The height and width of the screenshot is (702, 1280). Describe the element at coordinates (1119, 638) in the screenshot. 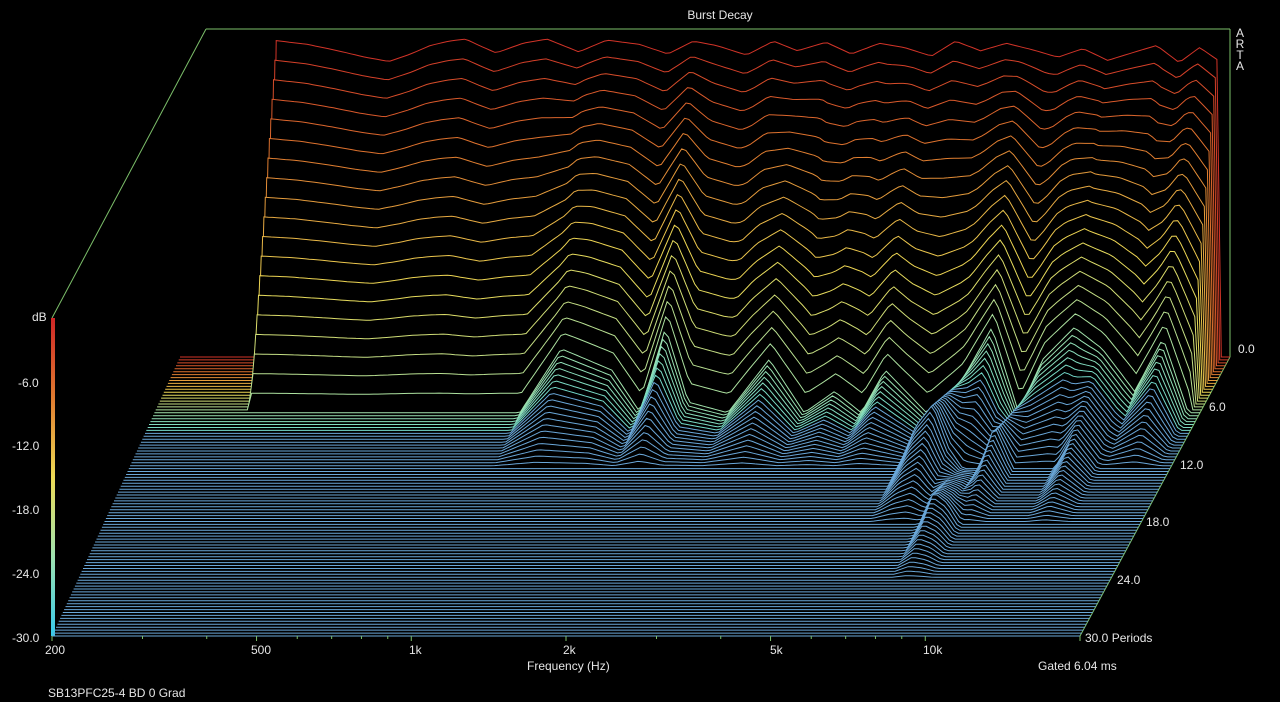

I see `depth-tick-label: 30.0 Periods` at that location.